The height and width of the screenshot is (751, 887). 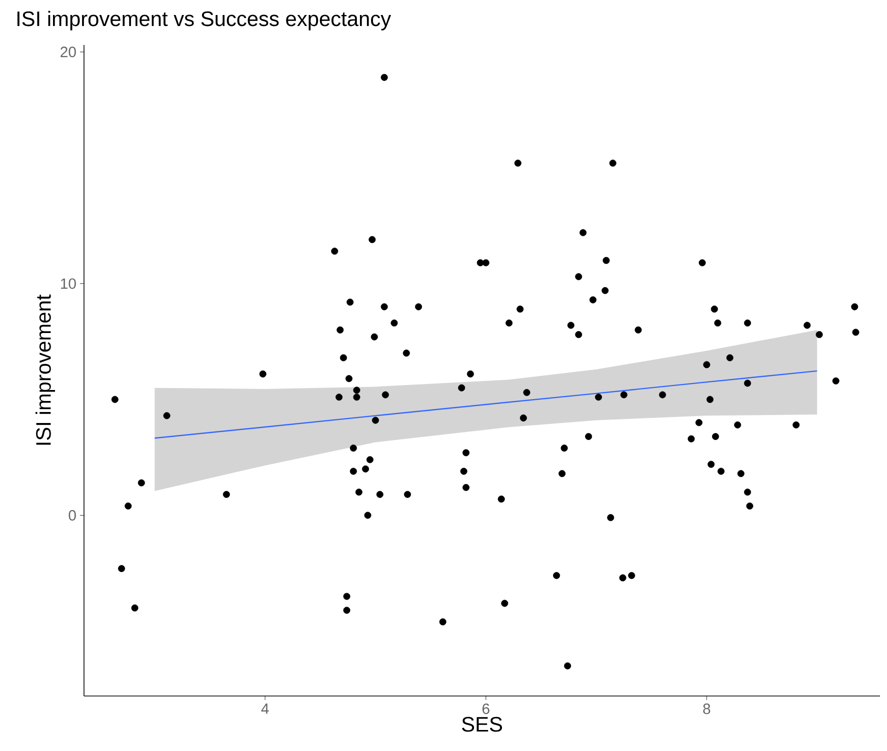 I want to click on x-tick-label: 4, so click(x=265, y=709).